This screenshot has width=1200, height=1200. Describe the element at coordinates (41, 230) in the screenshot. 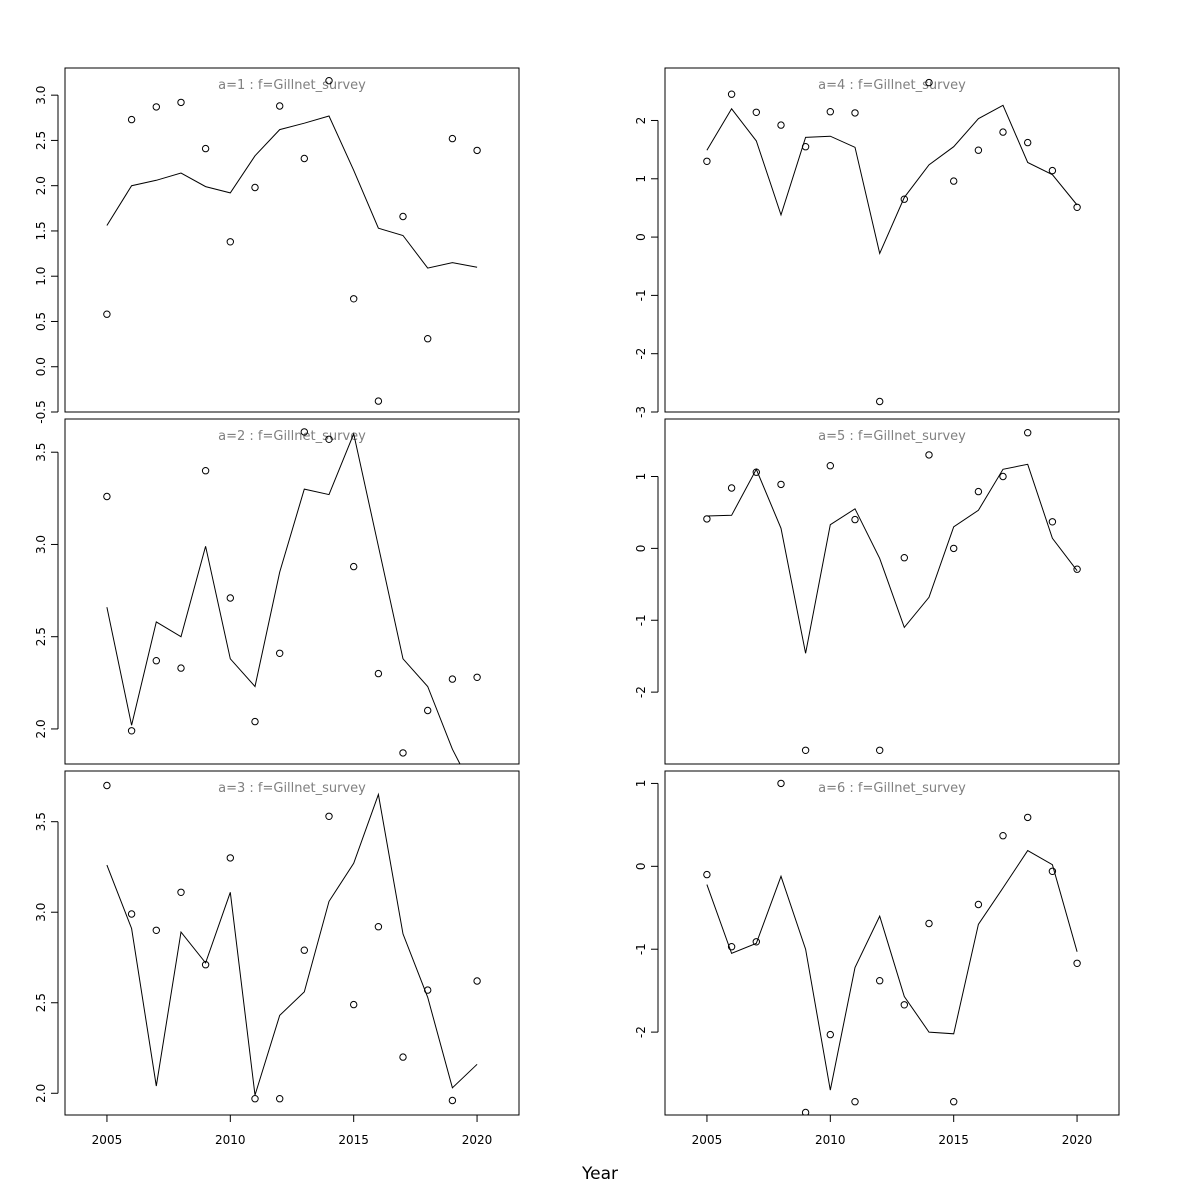

I see `panel-1-y-tick-label: 1.5` at that location.